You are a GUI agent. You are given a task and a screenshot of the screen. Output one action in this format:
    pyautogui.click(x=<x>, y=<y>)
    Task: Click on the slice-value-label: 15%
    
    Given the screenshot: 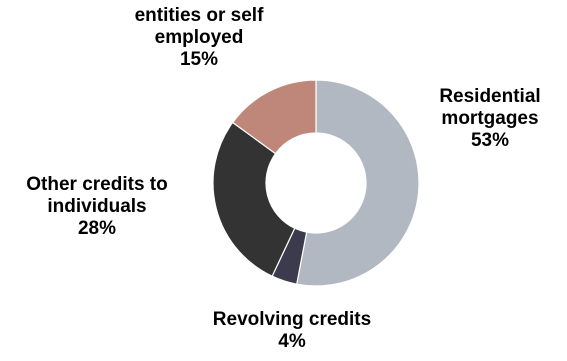 What is the action you would take?
    pyautogui.click(x=199, y=59)
    